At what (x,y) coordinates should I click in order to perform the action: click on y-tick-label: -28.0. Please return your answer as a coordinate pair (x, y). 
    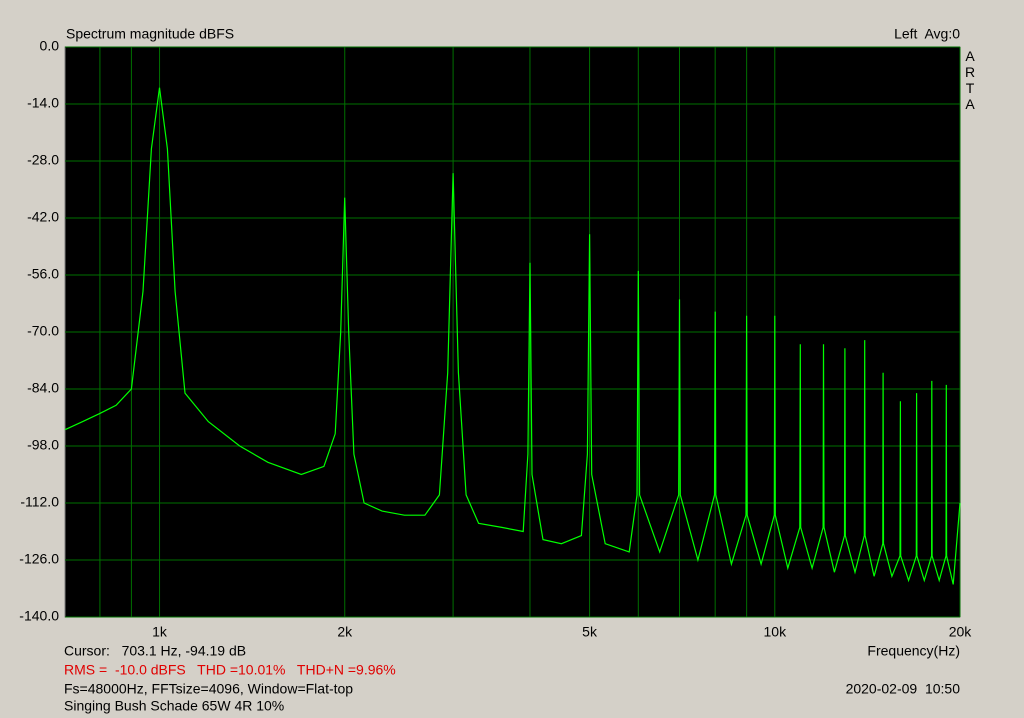
    Looking at the image, I should click on (43, 160).